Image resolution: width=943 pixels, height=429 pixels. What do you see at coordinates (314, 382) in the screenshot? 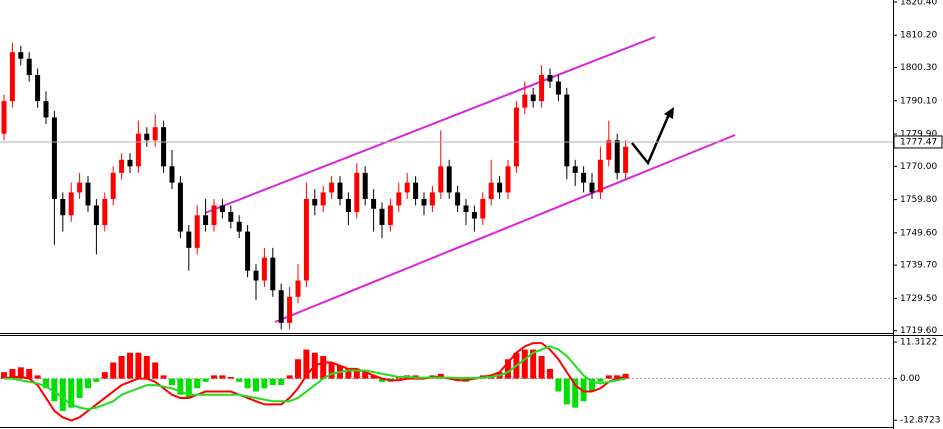
I see `macd-line` at bounding box center [314, 382].